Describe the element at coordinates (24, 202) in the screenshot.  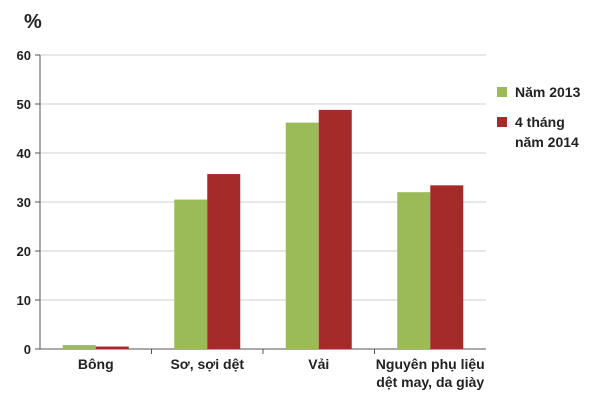
I see `y-tick-label: 30` at that location.